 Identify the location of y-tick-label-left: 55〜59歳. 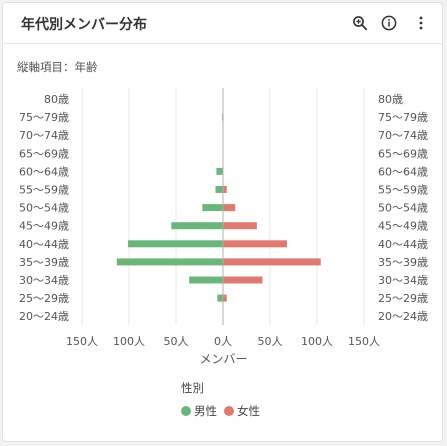
(44, 190).